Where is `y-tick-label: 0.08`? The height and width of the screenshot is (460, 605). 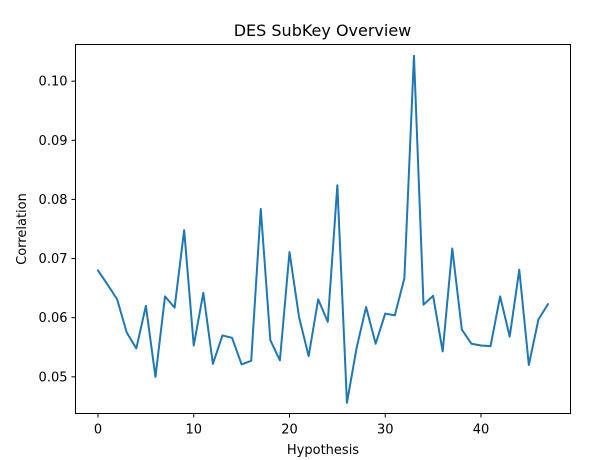 y-tick-label: 0.08 is located at coordinates (53, 200).